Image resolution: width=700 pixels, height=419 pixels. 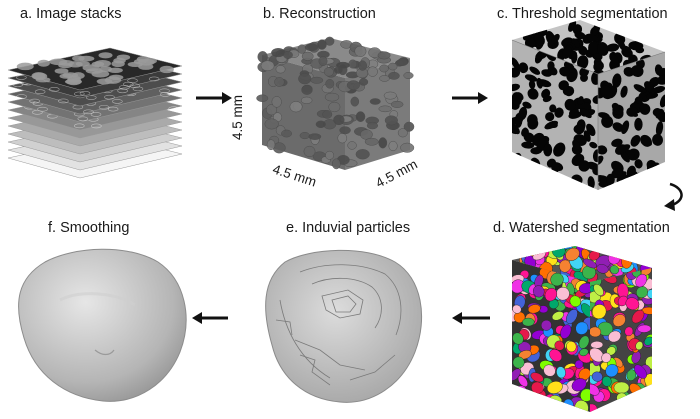 What do you see at coordinates (71, 14) in the screenshot?
I see `panel-a-title: a. Image stacks` at bounding box center [71, 14].